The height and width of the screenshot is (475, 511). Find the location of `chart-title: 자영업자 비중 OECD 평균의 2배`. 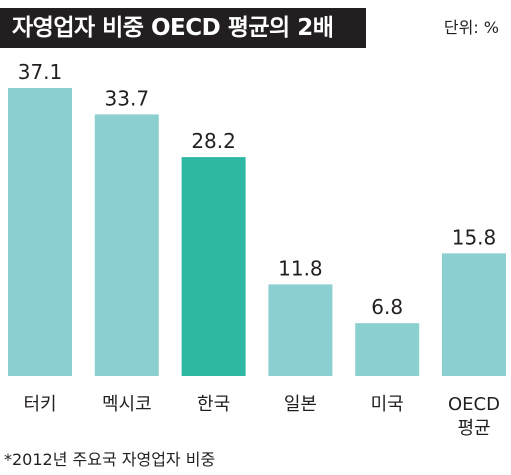

chart-title: 자영업자 비중 OECD 평균의 2배 is located at coordinates (173, 28).